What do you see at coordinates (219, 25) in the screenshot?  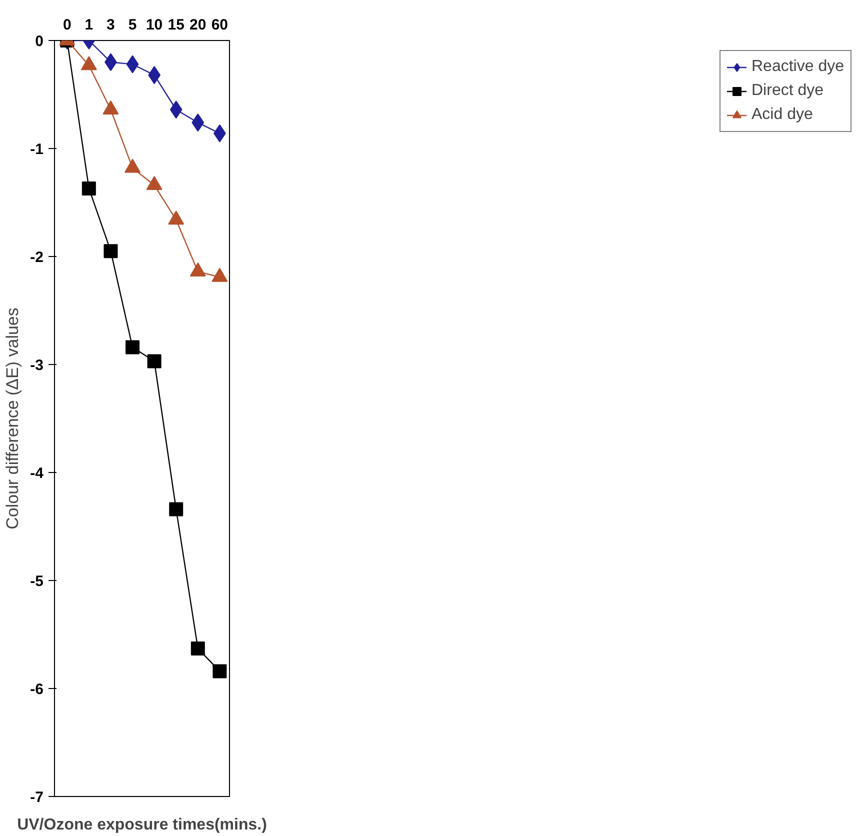 I see `x-tick-label: 60` at bounding box center [219, 25].